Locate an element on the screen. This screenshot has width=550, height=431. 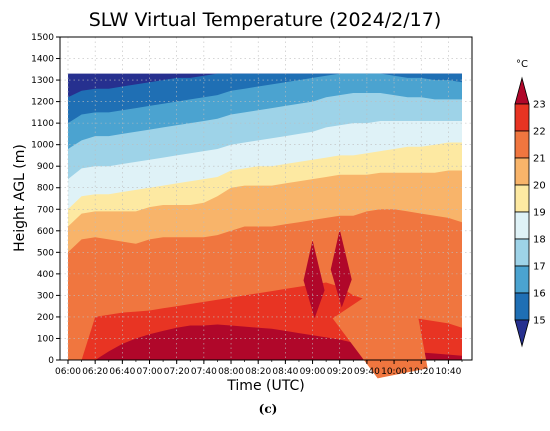
y-tick-label: 1200 is located at coordinates (42, 103).